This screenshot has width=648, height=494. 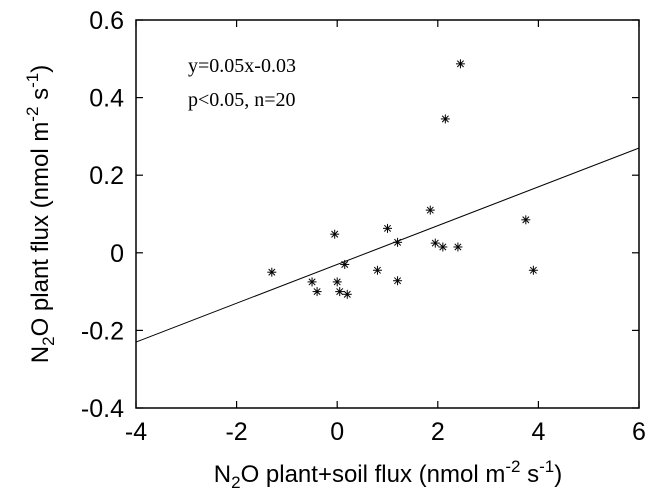 What do you see at coordinates (106, 99) in the screenshot?
I see `y-tick-label: 0.4` at bounding box center [106, 99].